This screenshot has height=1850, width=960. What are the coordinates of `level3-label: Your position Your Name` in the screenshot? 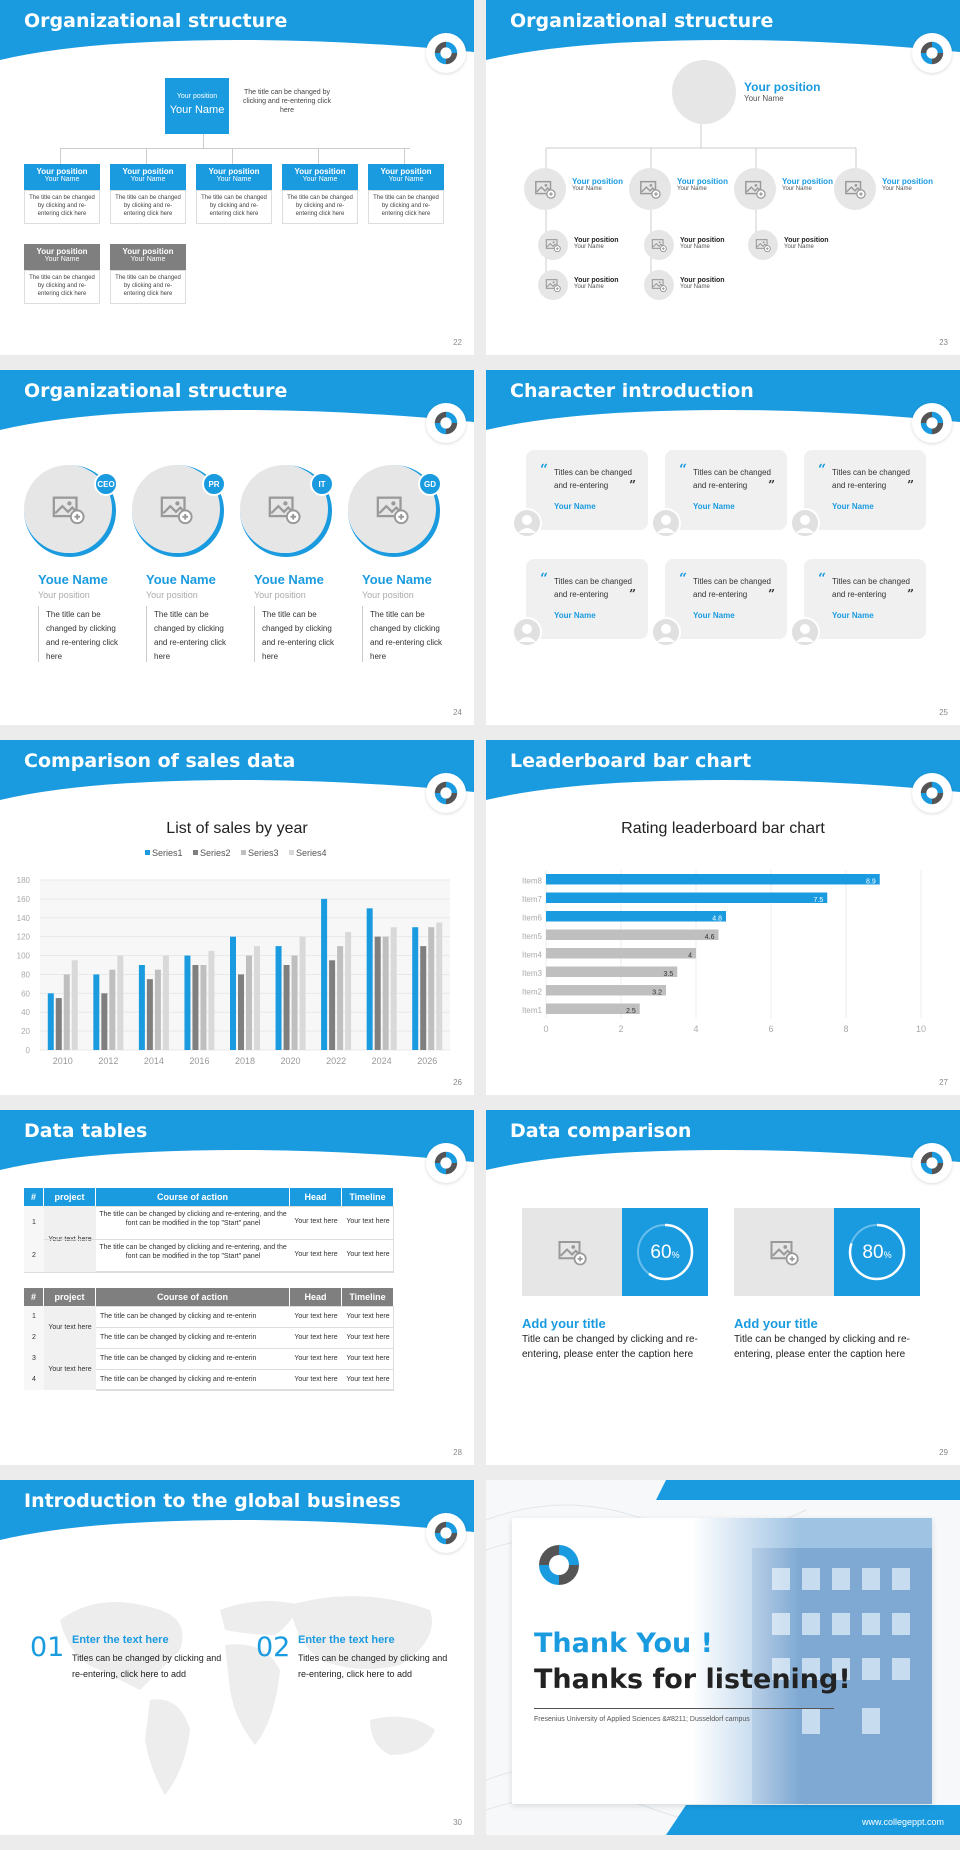 It's located at (702, 243).